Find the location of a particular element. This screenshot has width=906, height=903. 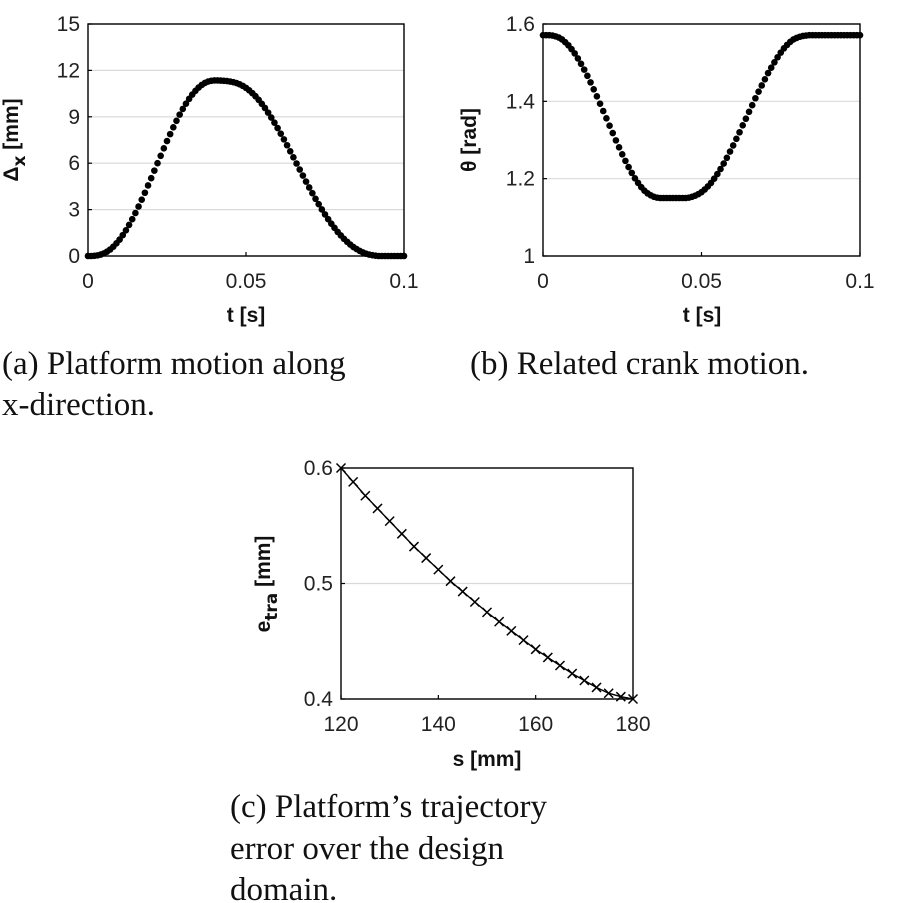

y-tick-label-c-1: 0.5 is located at coordinates (318, 584).